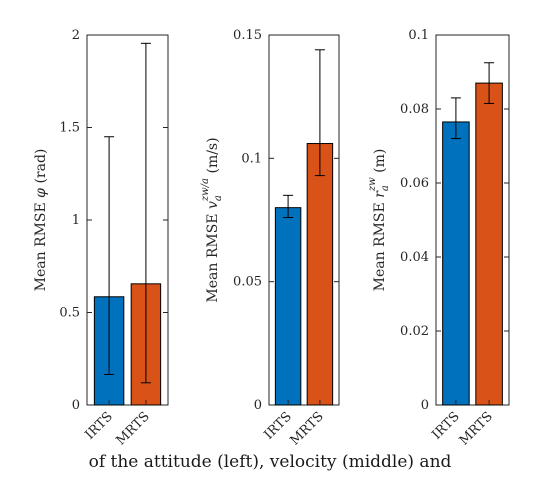 This screenshot has width=540, height=489. What do you see at coordinates (76, 35) in the screenshot?
I see `y-tick-label: 2` at bounding box center [76, 35].